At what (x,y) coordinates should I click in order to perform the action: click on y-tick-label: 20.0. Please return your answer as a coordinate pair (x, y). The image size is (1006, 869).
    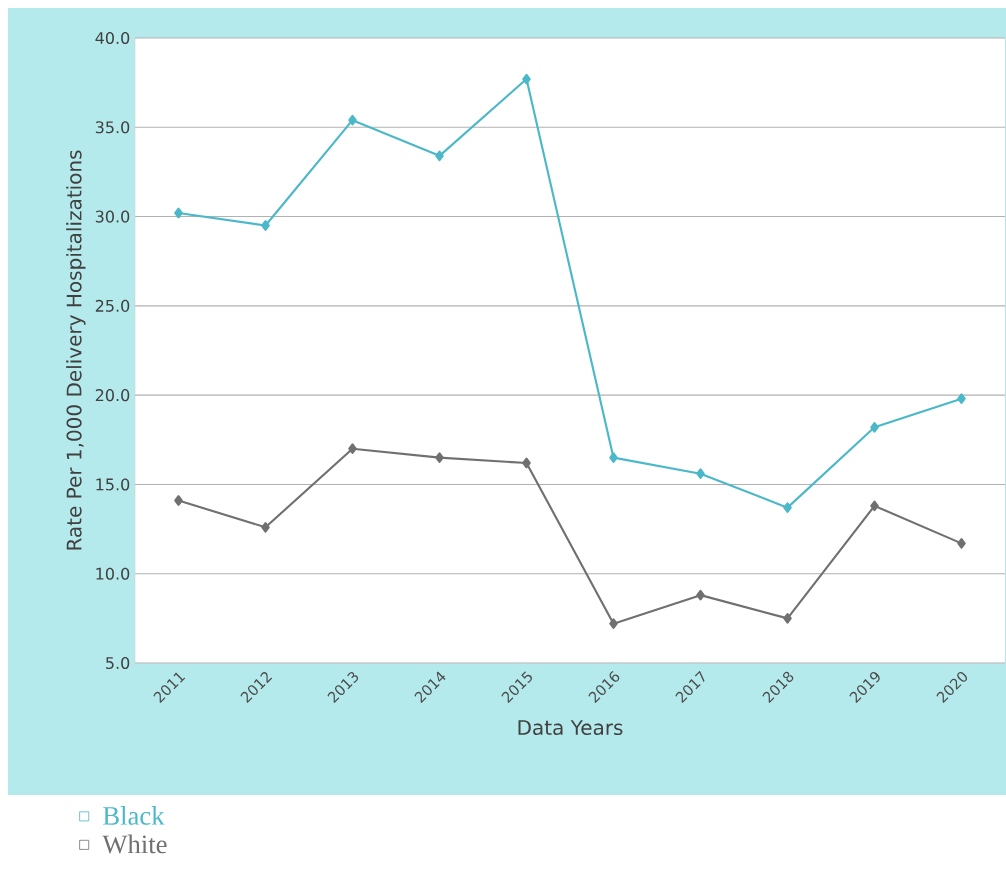
    Looking at the image, I should click on (112, 395).